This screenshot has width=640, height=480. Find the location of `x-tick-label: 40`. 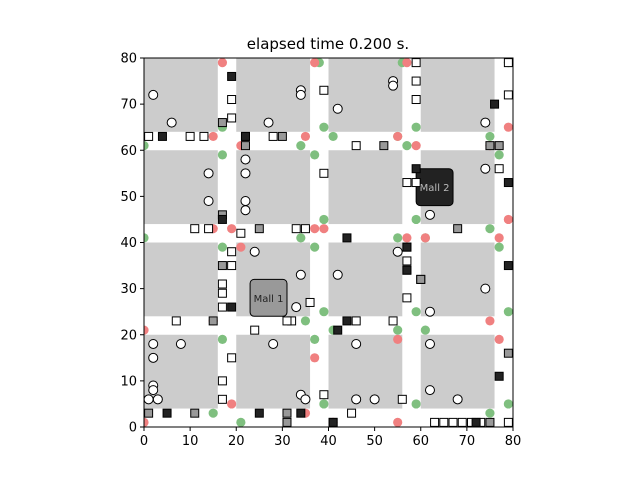

x-tick-label: 40 is located at coordinates (328, 441).